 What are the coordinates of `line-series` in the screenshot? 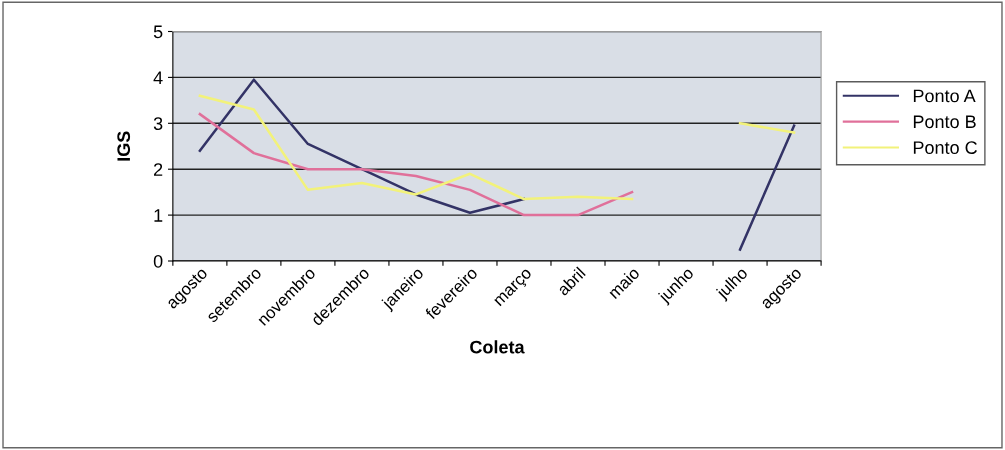 It's located at (416, 164).